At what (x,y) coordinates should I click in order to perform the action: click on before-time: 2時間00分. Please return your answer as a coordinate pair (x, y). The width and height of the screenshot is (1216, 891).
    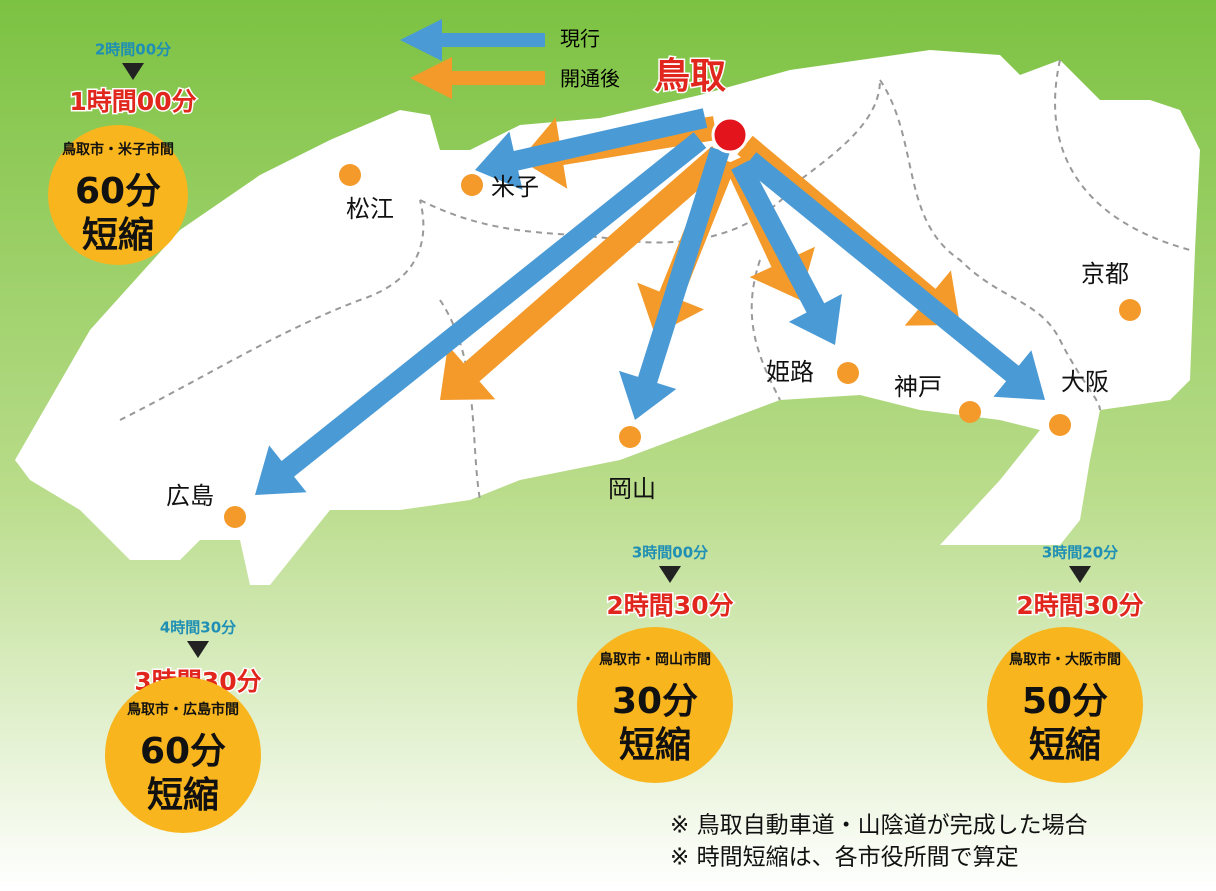
    Looking at the image, I should click on (133, 50).